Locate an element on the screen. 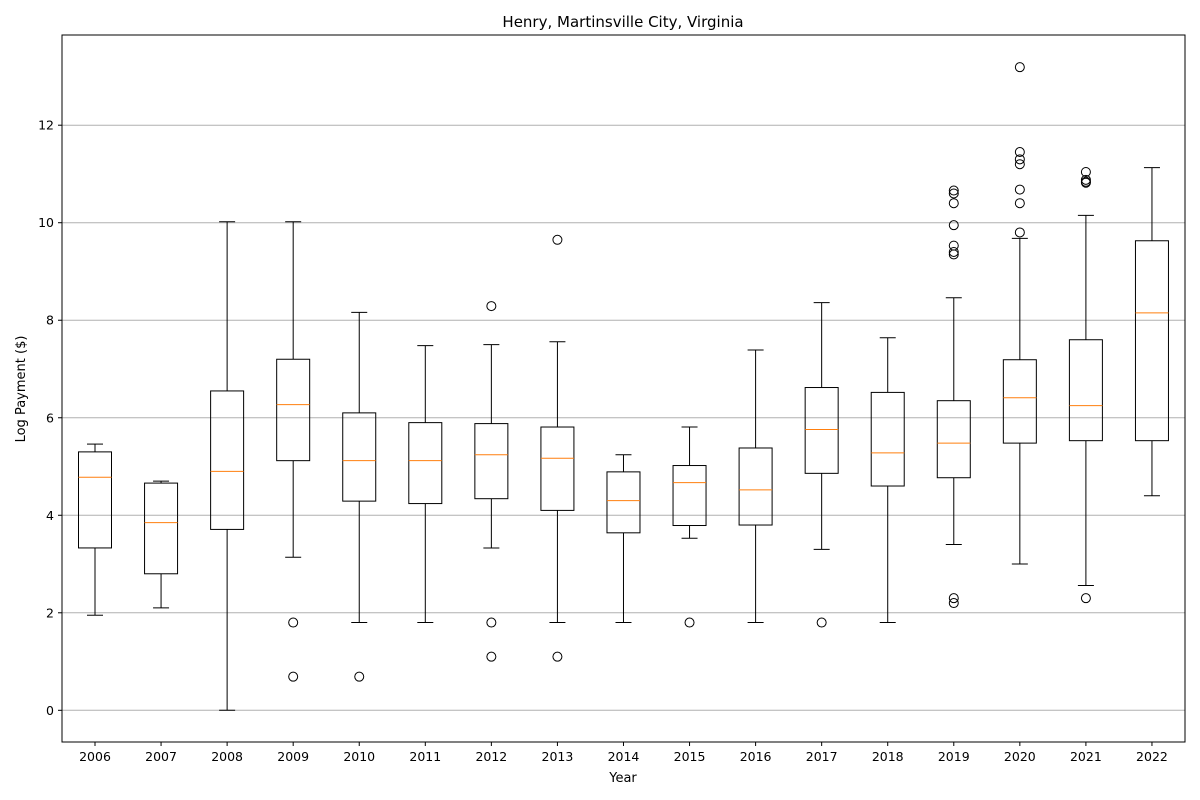 This screenshot has height=800, width=1200. box-2010 is located at coordinates (359, 496).